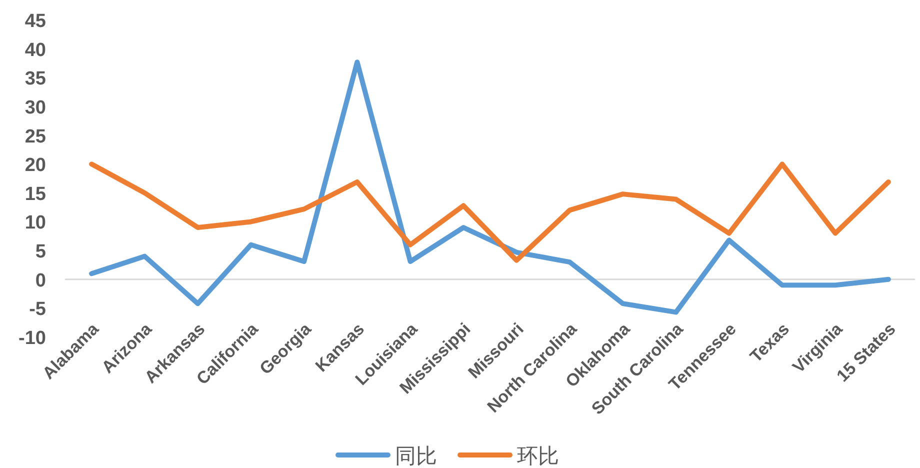 This screenshot has width=920, height=468. Describe the element at coordinates (35, 107) in the screenshot. I see `y-tick-label: 30` at that location.